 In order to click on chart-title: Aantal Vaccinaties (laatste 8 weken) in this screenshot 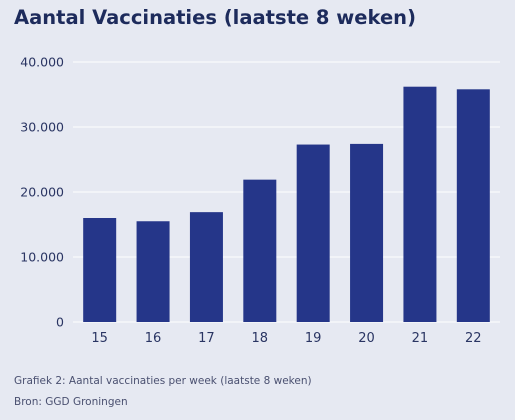, I will do `click(215, 17)`.